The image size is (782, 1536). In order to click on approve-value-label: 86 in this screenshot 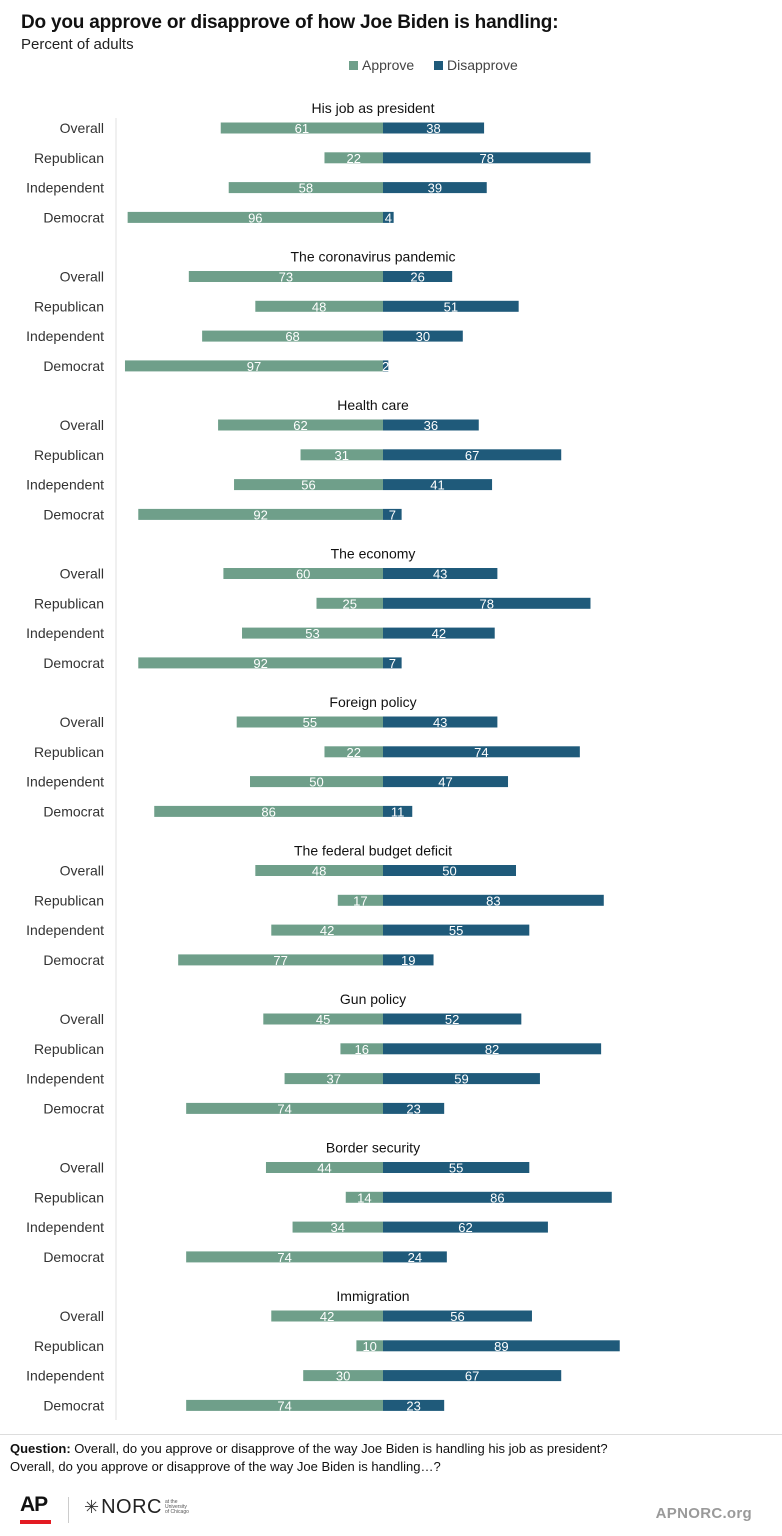, I will do `click(268, 811)`.